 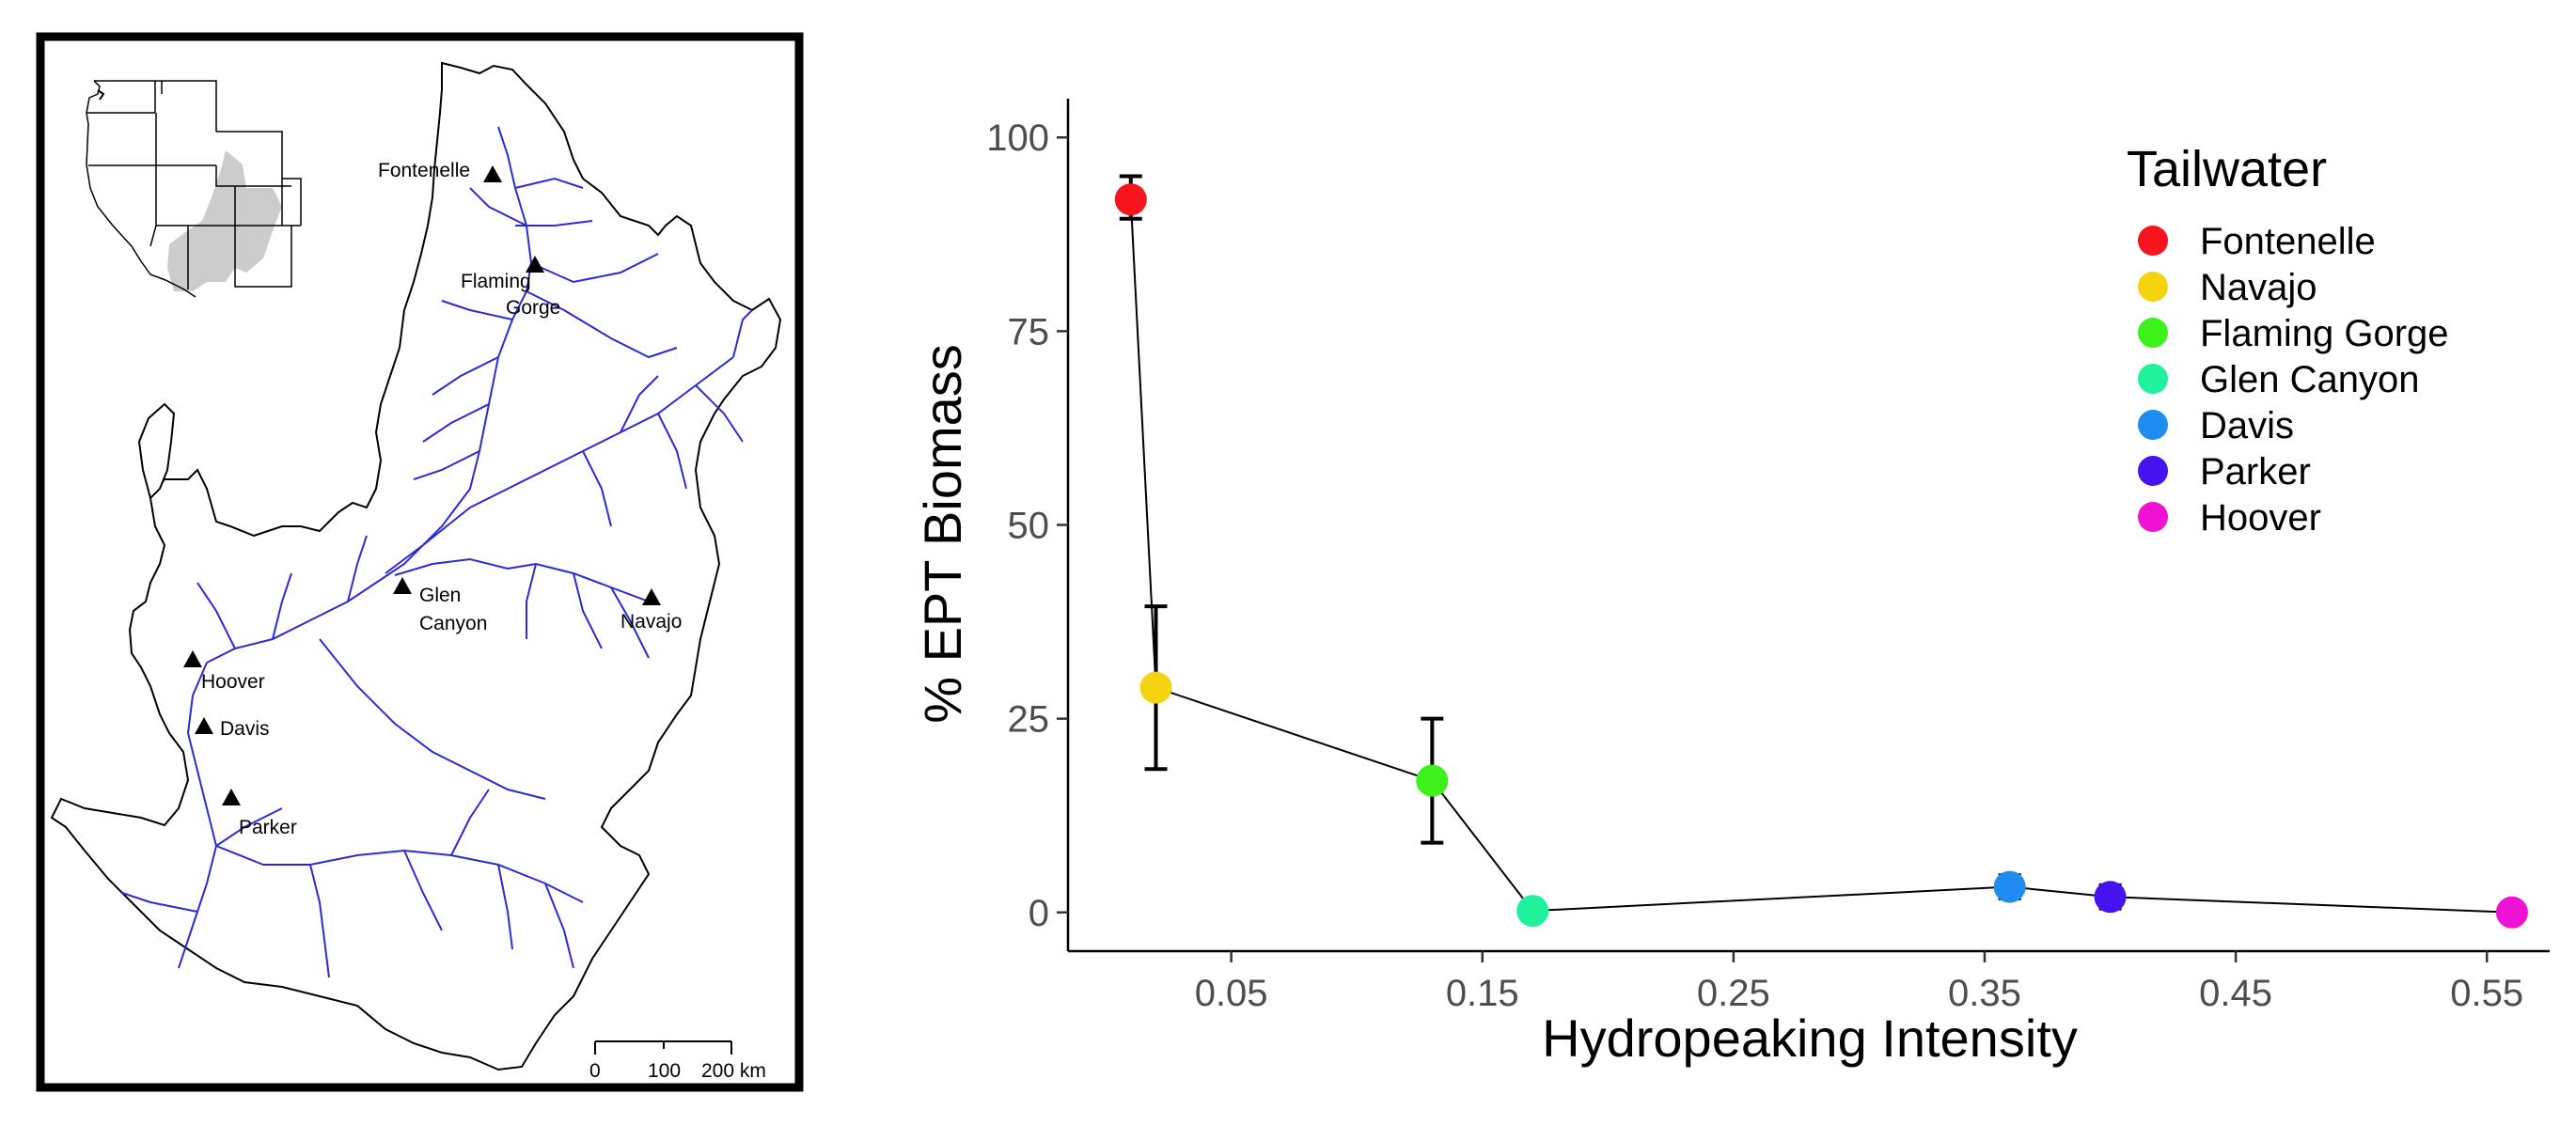 What do you see at coordinates (2153, 241) in the screenshot?
I see `legend-key-fontenelle` at bounding box center [2153, 241].